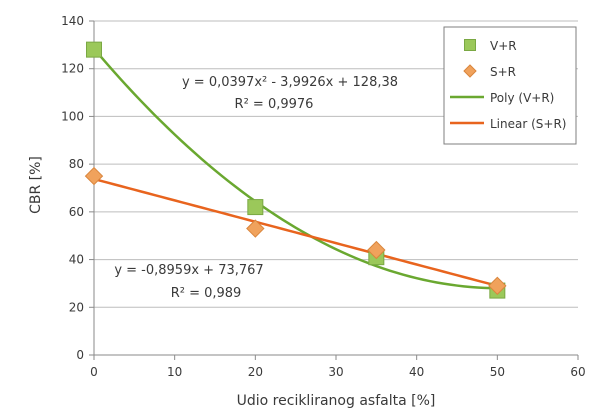  What do you see at coordinates (290, 82) in the screenshot?
I see `poly-equation-label: y = 0,0397x² - 3,9926x + 128,38` at bounding box center [290, 82].